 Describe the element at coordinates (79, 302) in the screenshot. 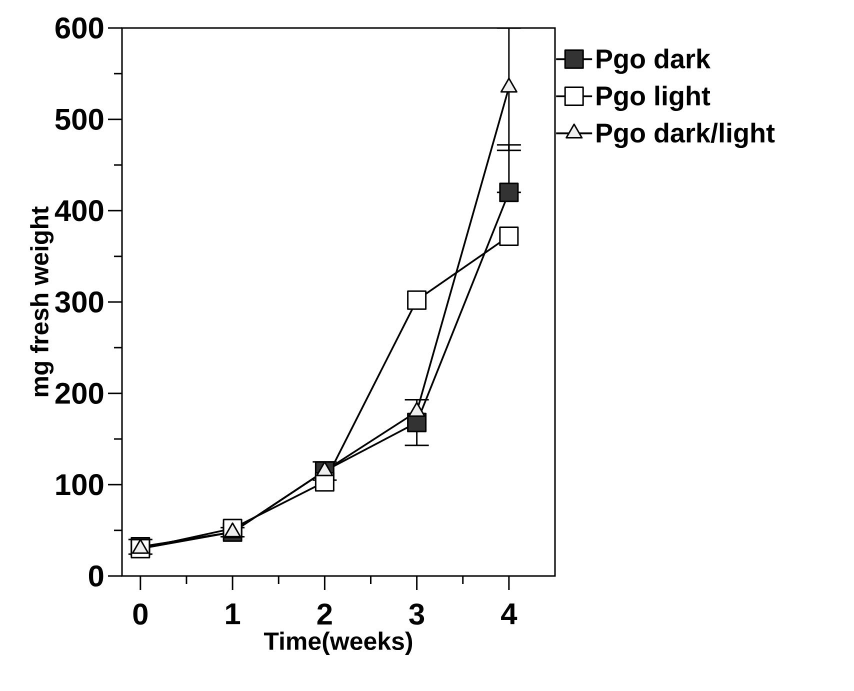

I see `y-tick-label: 300` at that location.